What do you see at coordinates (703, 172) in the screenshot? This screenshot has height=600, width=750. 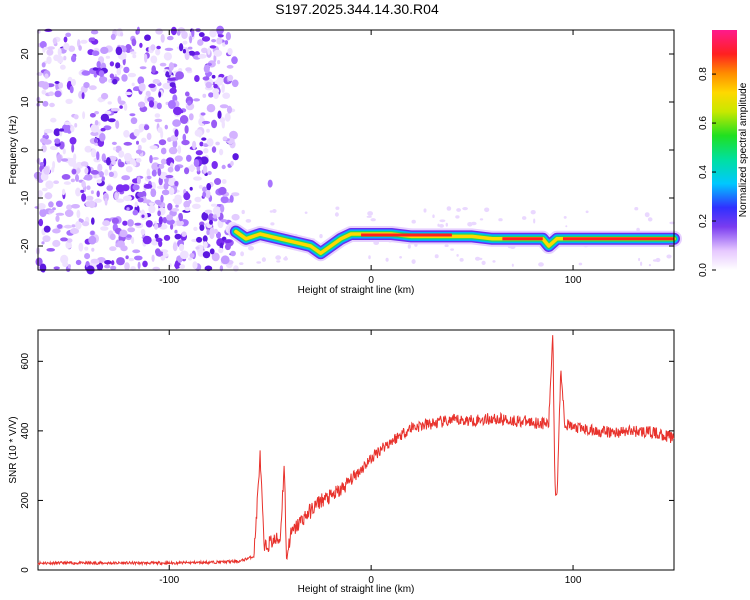 I see `colorbar-tick-label: 0.4` at bounding box center [703, 172].